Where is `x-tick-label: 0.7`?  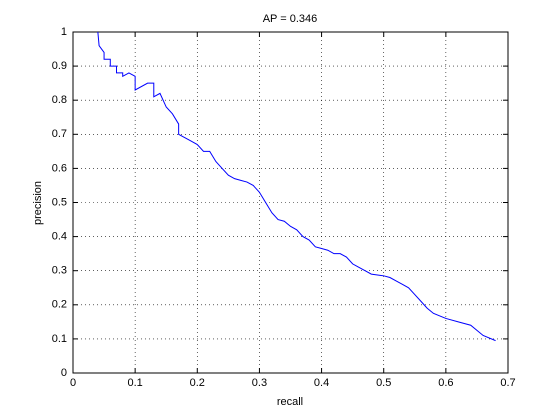
x-tick-label: 0.7 is located at coordinates (507, 383).